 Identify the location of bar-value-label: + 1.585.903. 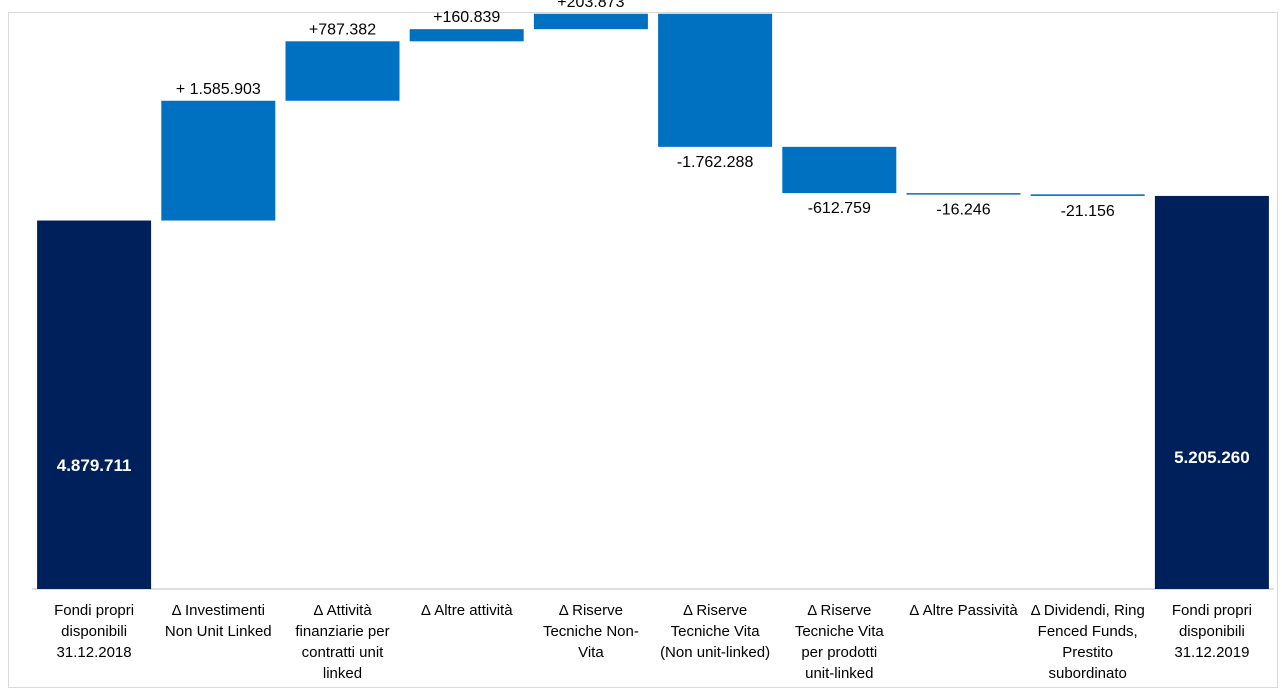
(218, 89).